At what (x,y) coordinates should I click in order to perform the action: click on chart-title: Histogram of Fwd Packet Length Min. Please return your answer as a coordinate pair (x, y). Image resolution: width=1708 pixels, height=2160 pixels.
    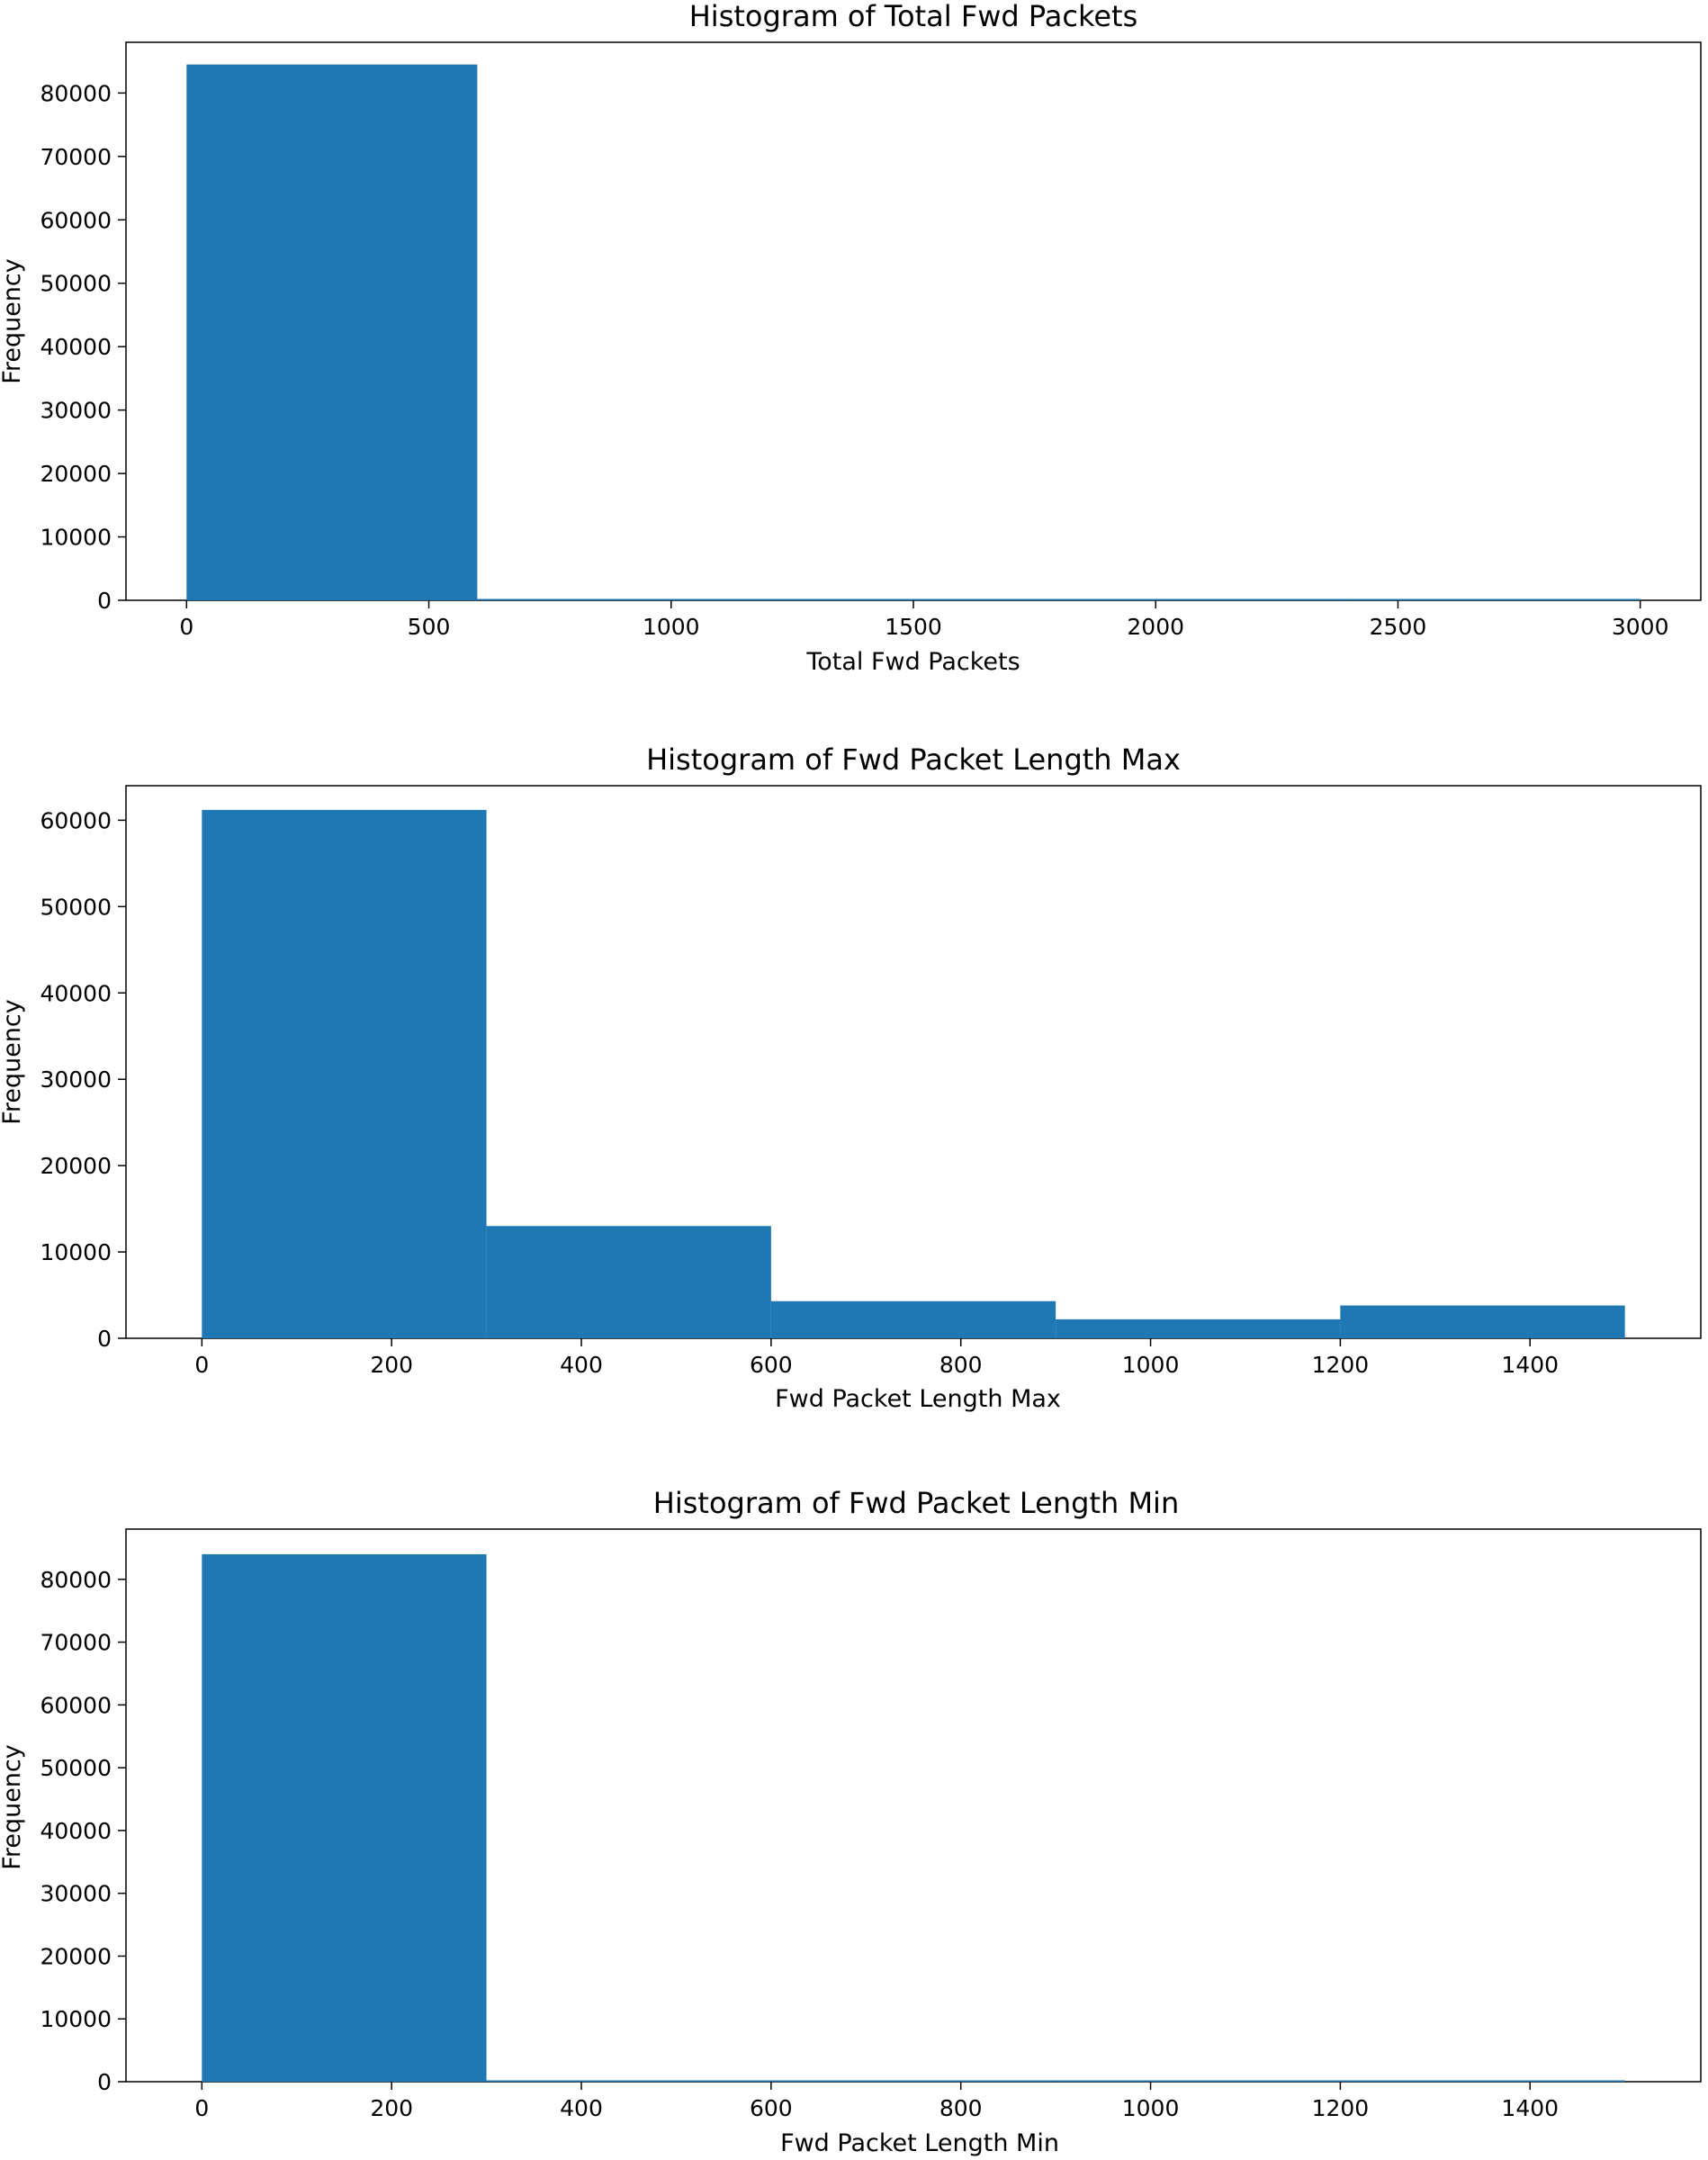
    Looking at the image, I should click on (916, 1503).